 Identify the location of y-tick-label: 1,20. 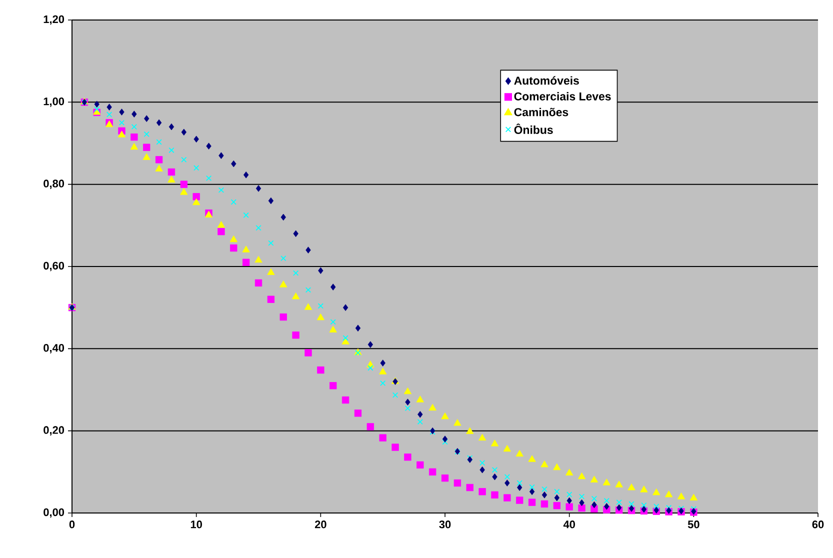
(54, 20).